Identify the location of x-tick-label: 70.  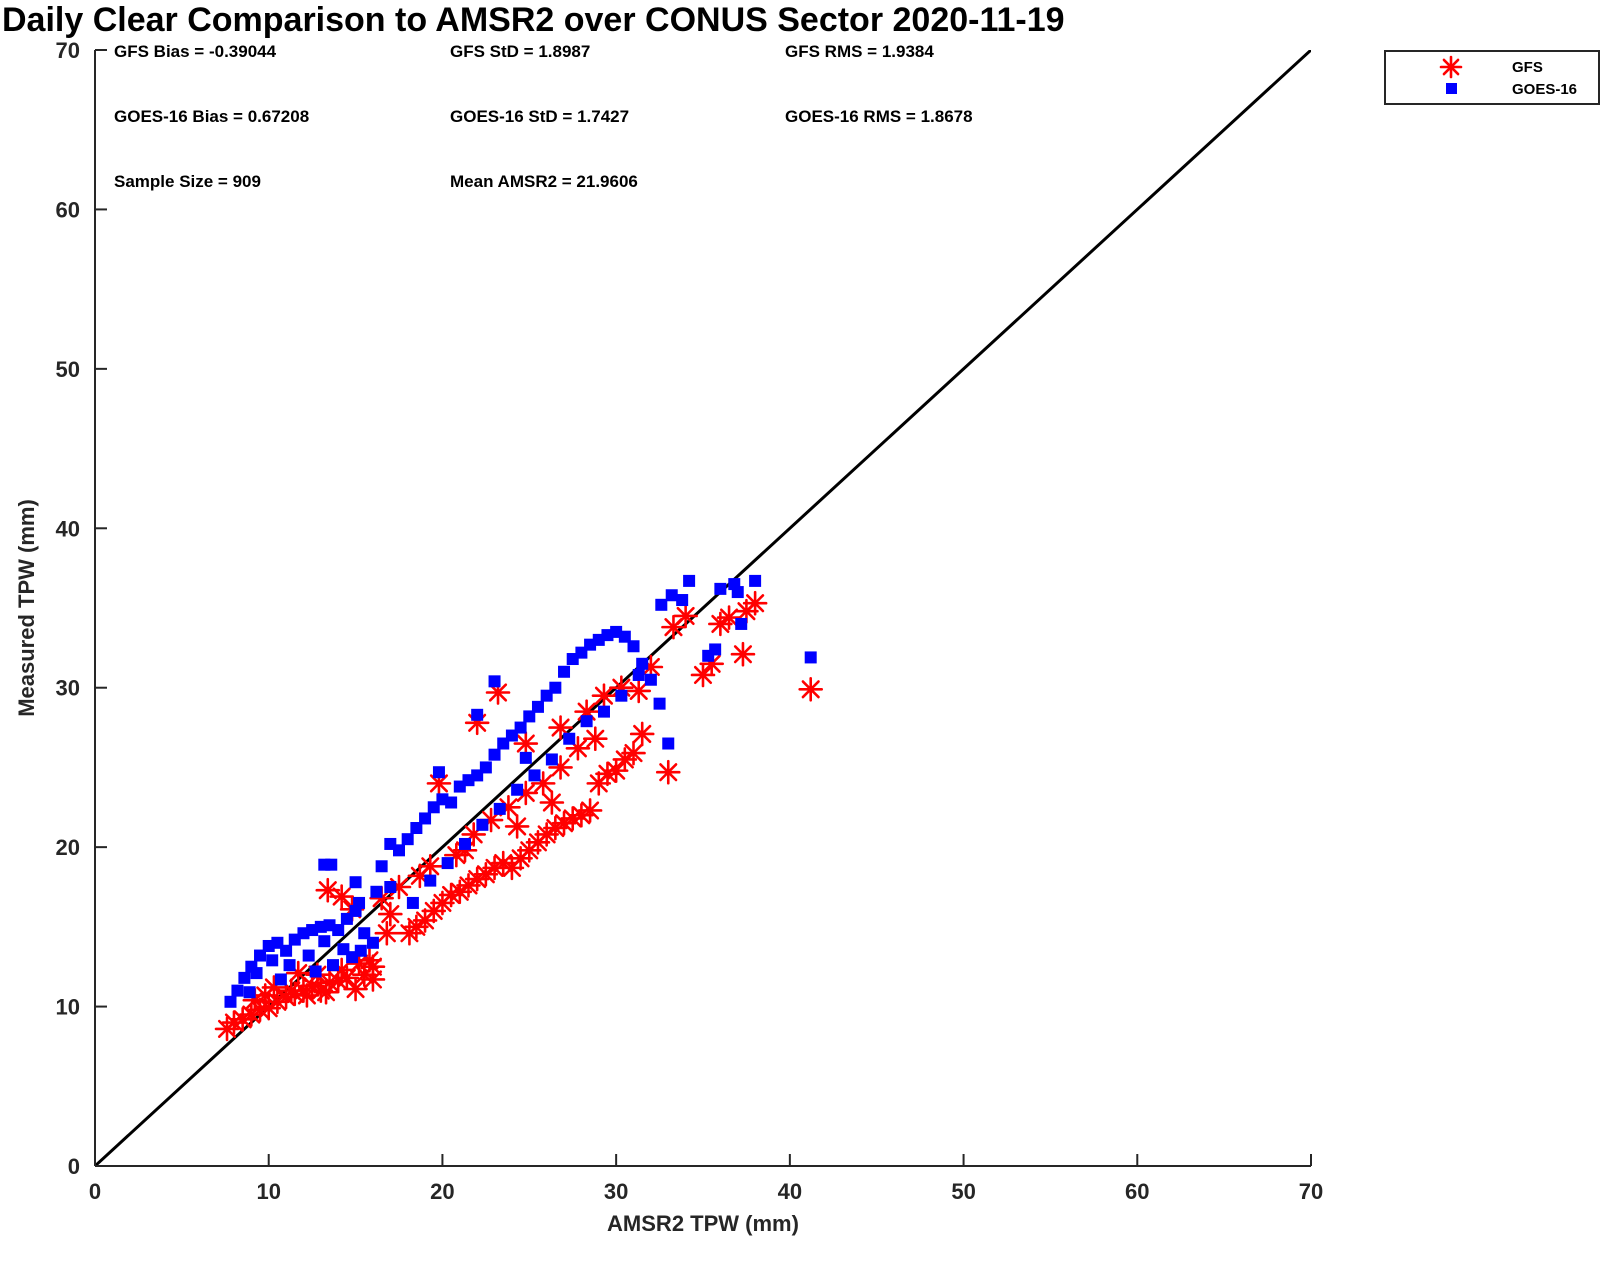
(1311, 1191).